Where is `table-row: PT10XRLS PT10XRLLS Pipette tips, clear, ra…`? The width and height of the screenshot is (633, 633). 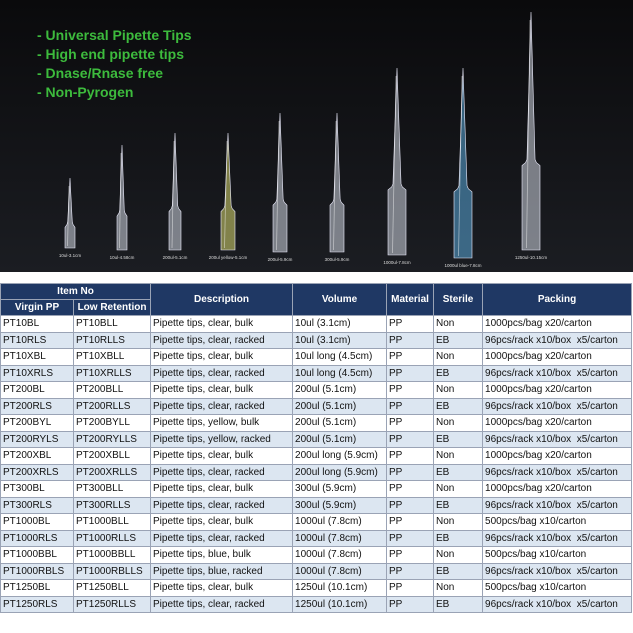 table-row: PT10XRLS PT10XRLLS Pipette tips, clear, ra… is located at coordinates (316, 373).